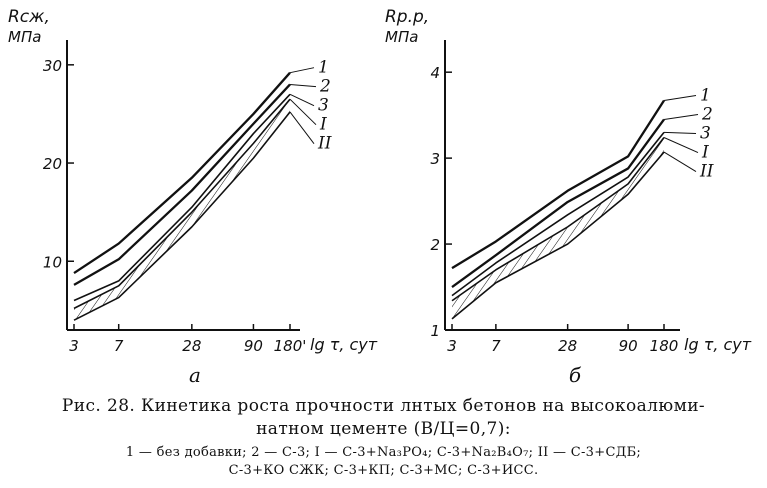 The image size is (767, 488). What do you see at coordinates (290, 346) in the screenshot?
I see `x-tick-label: 180'` at bounding box center [290, 346].